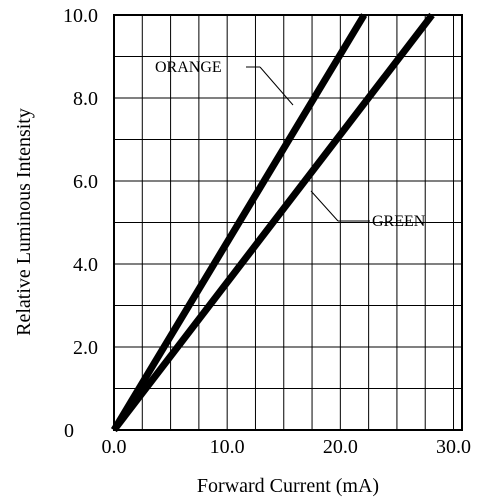 This screenshot has height=502, width=480. I want to click on green-arrow, so click(324, 206).